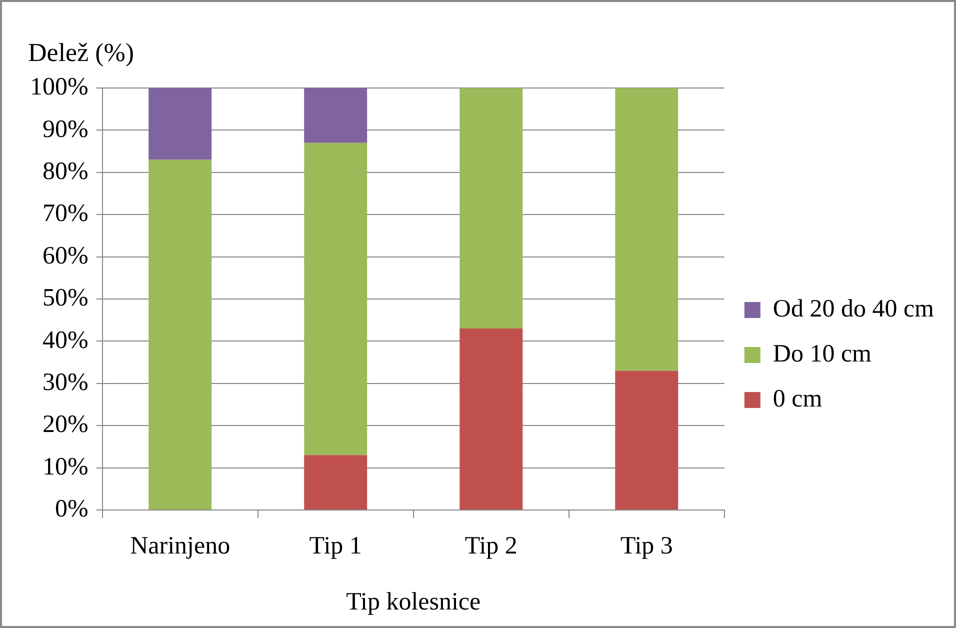 The width and height of the screenshot is (956, 628). I want to click on y-tick-label: 0%, so click(71, 509).